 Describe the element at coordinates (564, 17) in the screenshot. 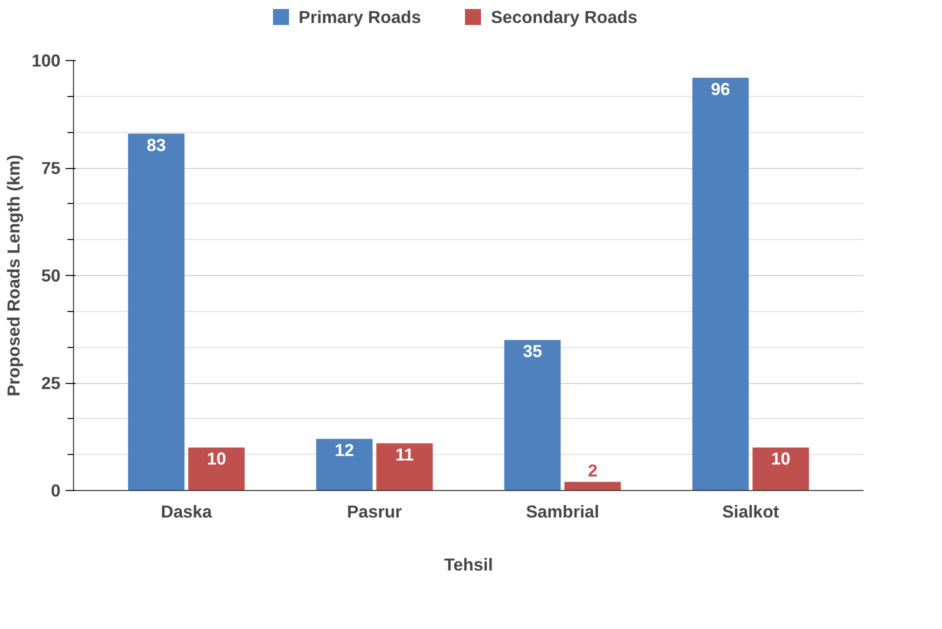

I see `legend-label: Secondary Roads` at that location.